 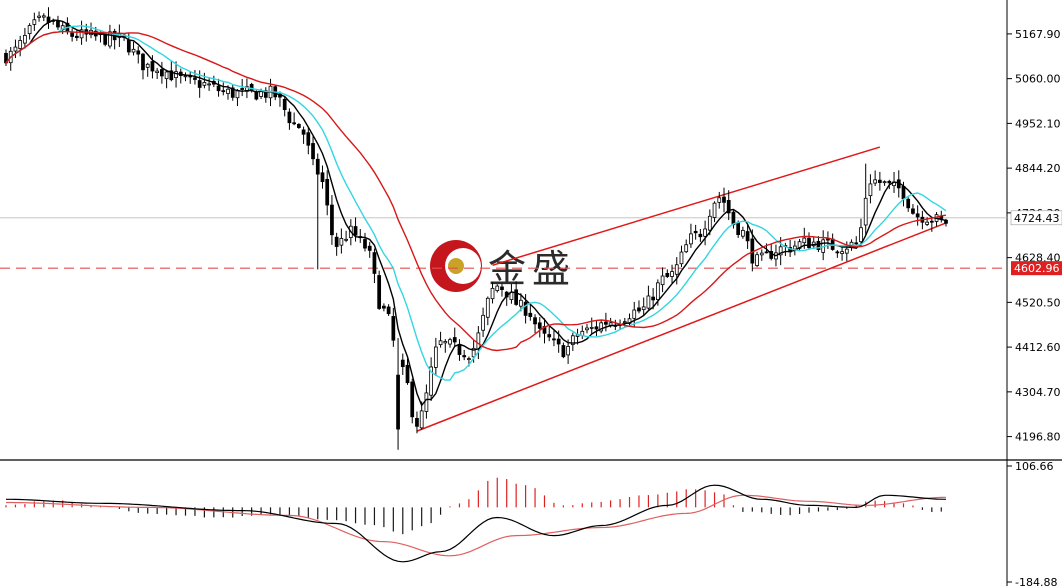 I want to click on current-price-label: 4724.43, so click(x=1037, y=218).